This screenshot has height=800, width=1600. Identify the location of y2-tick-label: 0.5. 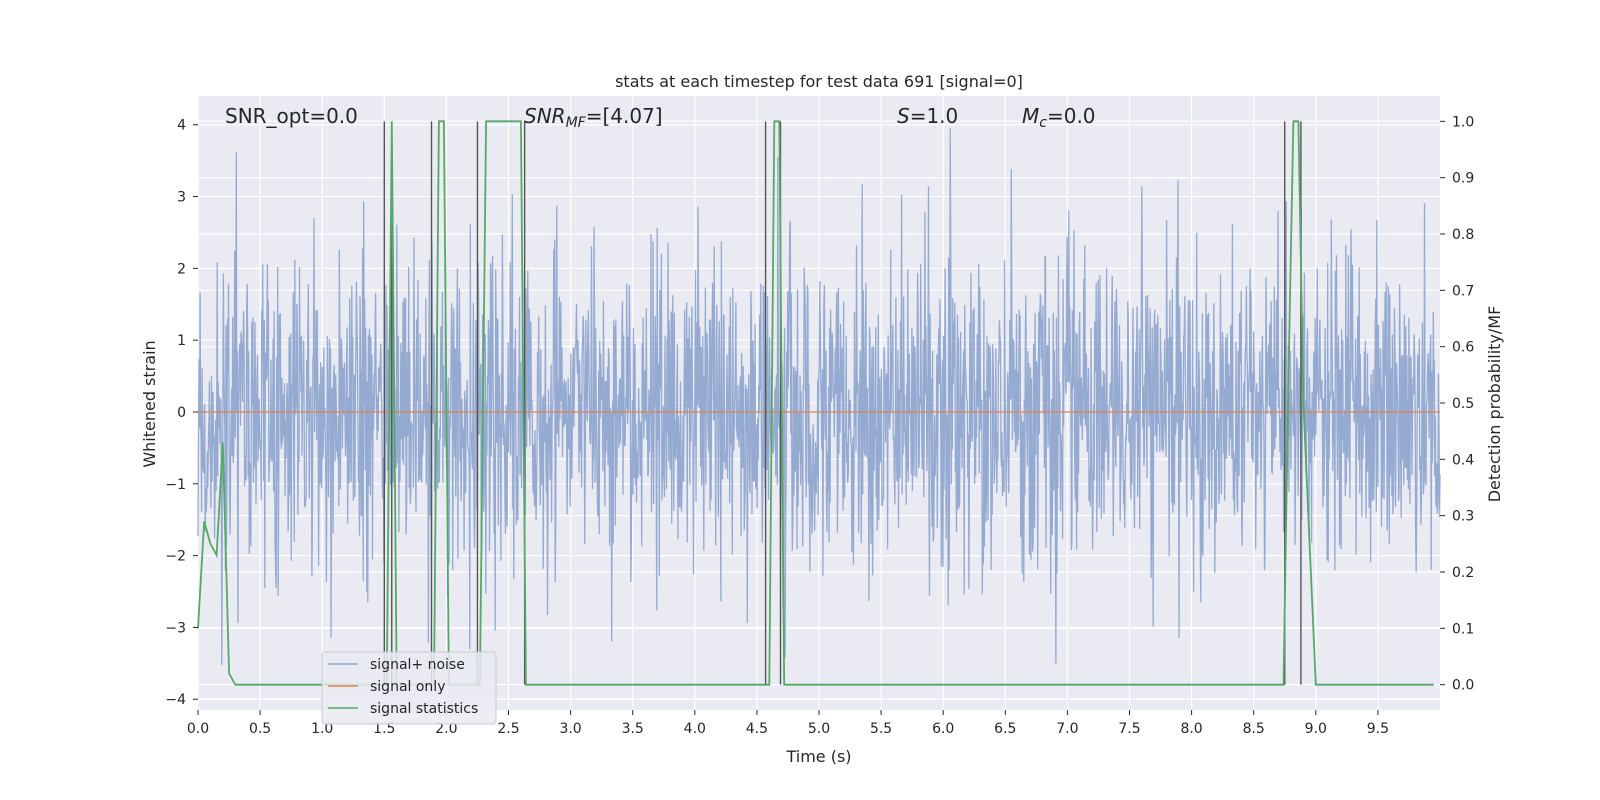
(1463, 404).